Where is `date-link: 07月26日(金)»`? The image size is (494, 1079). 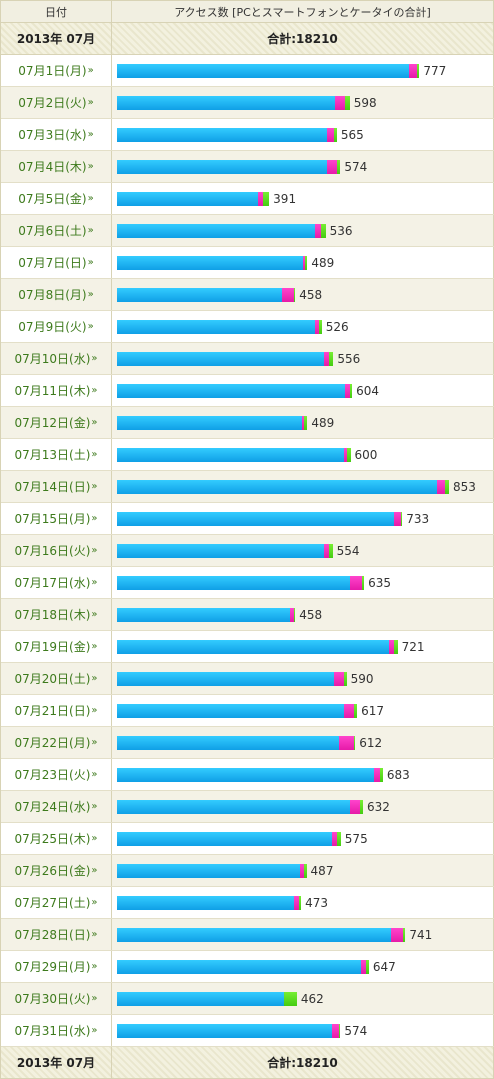
date-link: 07月26日(金)» is located at coordinates (56, 870).